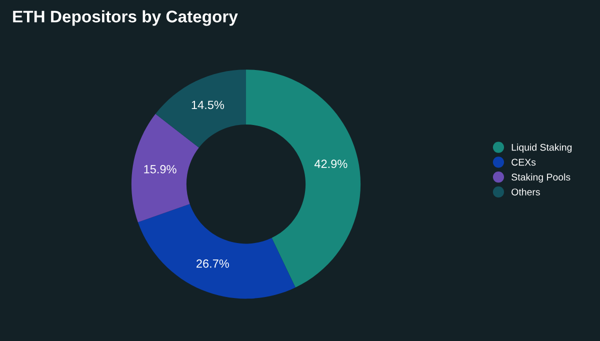  I want to click on data-label: 26.7%, so click(212, 263).